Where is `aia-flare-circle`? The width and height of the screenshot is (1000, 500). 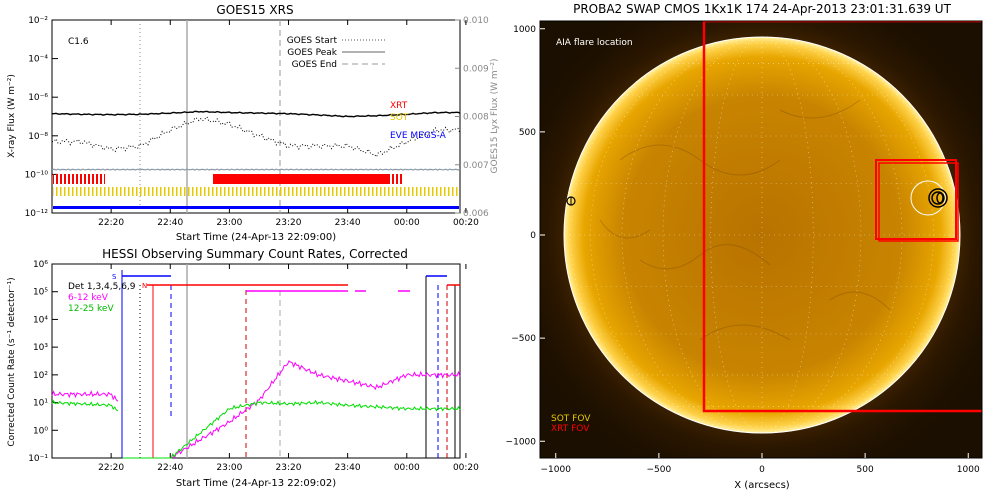
aia-flare-circle is located at coordinates (928, 198).